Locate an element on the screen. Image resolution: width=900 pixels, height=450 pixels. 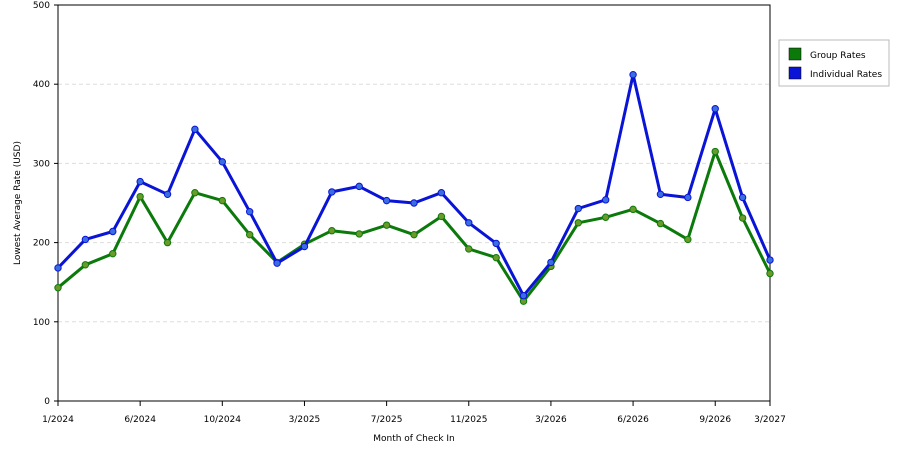
legend-label-individual-rates: Individual Rates is located at coordinates (846, 75).